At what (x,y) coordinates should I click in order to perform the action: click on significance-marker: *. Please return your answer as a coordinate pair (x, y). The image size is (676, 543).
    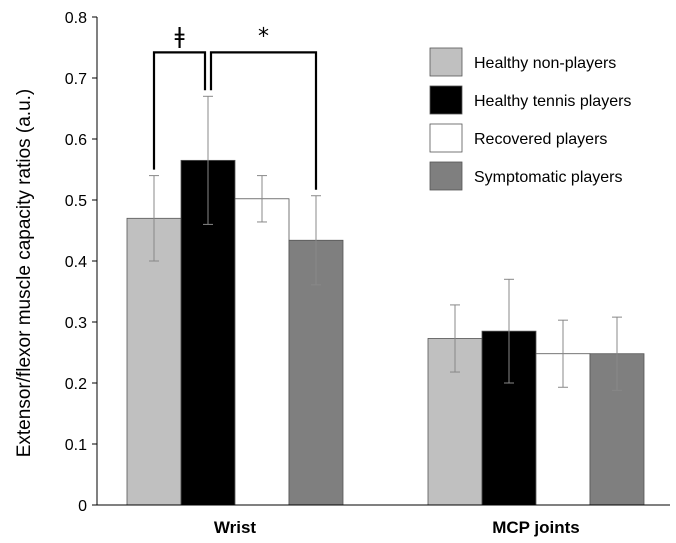
    Looking at the image, I should click on (263, 36).